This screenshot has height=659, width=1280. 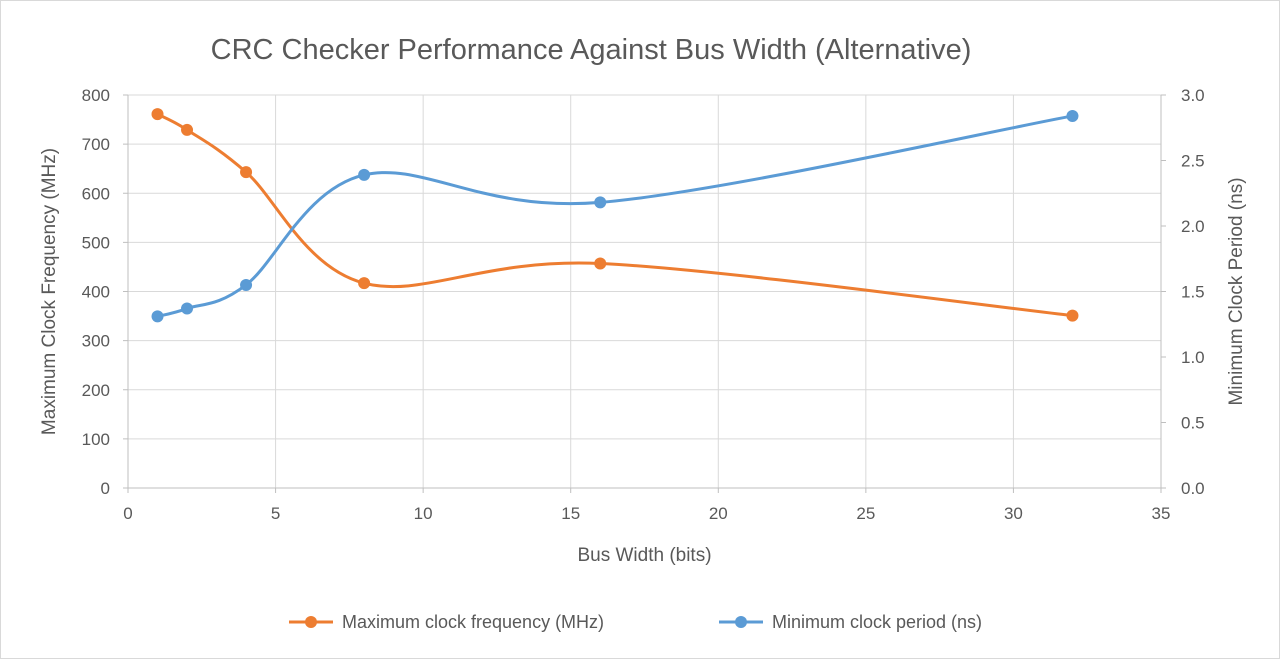 What do you see at coordinates (96, 341) in the screenshot?
I see `y-tick-label: 300` at bounding box center [96, 341].